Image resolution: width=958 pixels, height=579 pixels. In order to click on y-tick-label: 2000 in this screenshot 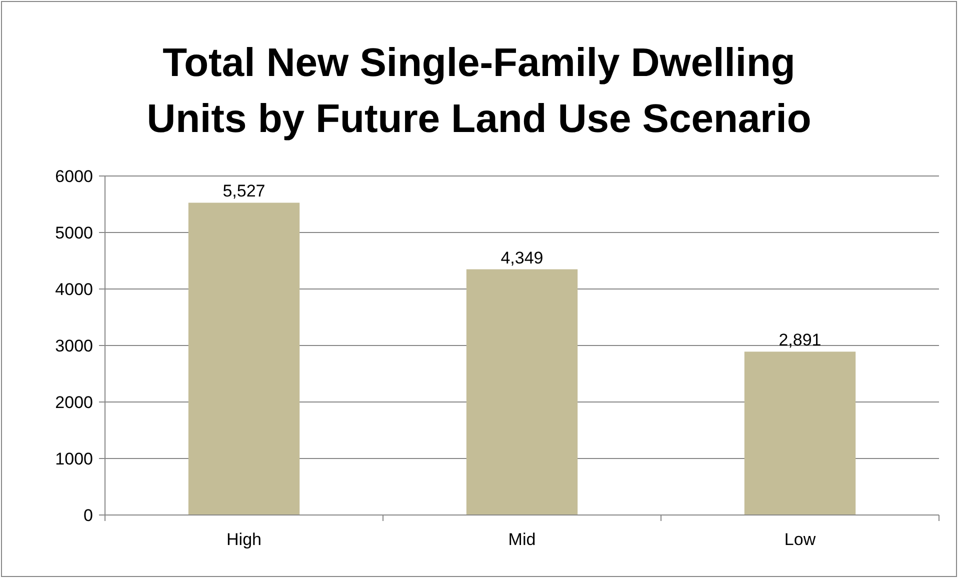, I will do `click(74, 402)`.